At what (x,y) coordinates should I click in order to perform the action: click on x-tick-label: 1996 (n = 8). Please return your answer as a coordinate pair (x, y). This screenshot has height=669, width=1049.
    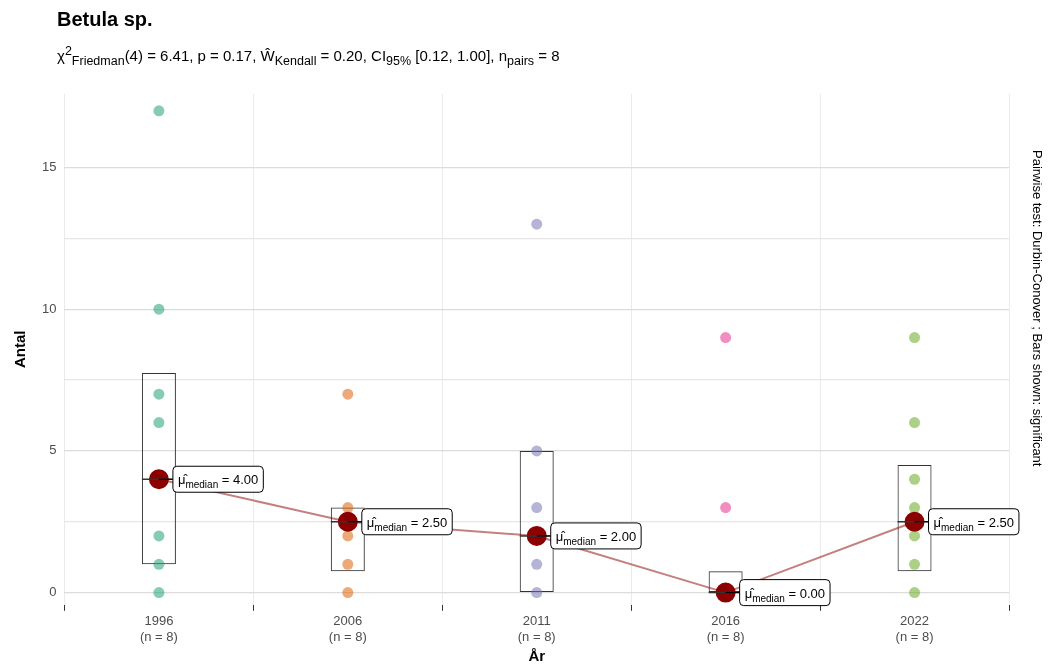
    Looking at the image, I should click on (158, 628).